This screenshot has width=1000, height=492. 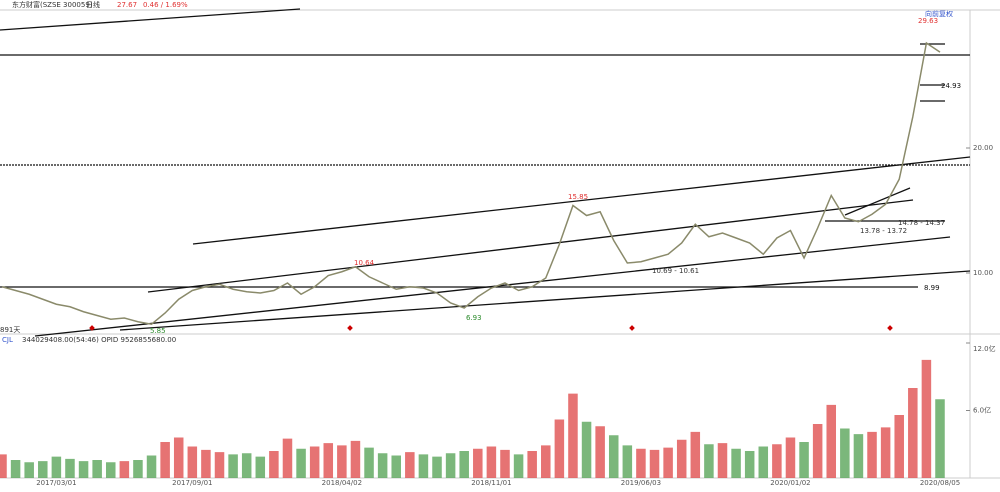 What do you see at coordinates (364, 263) in the screenshot?
I see `annotation: 10.64` at bounding box center [364, 263].